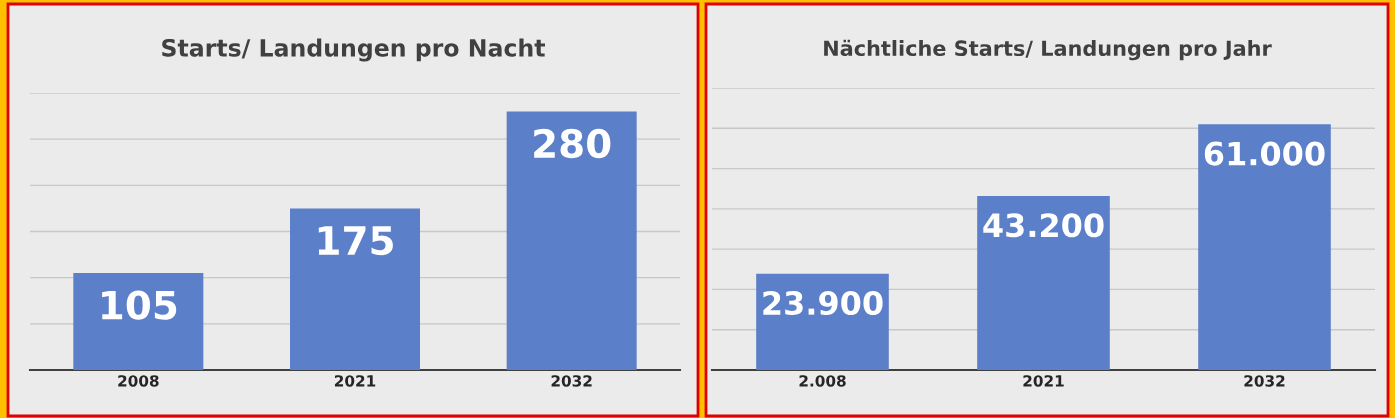 The height and width of the screenshot is (418, 1395). Describe the element at coordinates (355, 241) in the screenshot. I see `data-label: 175` at that location.